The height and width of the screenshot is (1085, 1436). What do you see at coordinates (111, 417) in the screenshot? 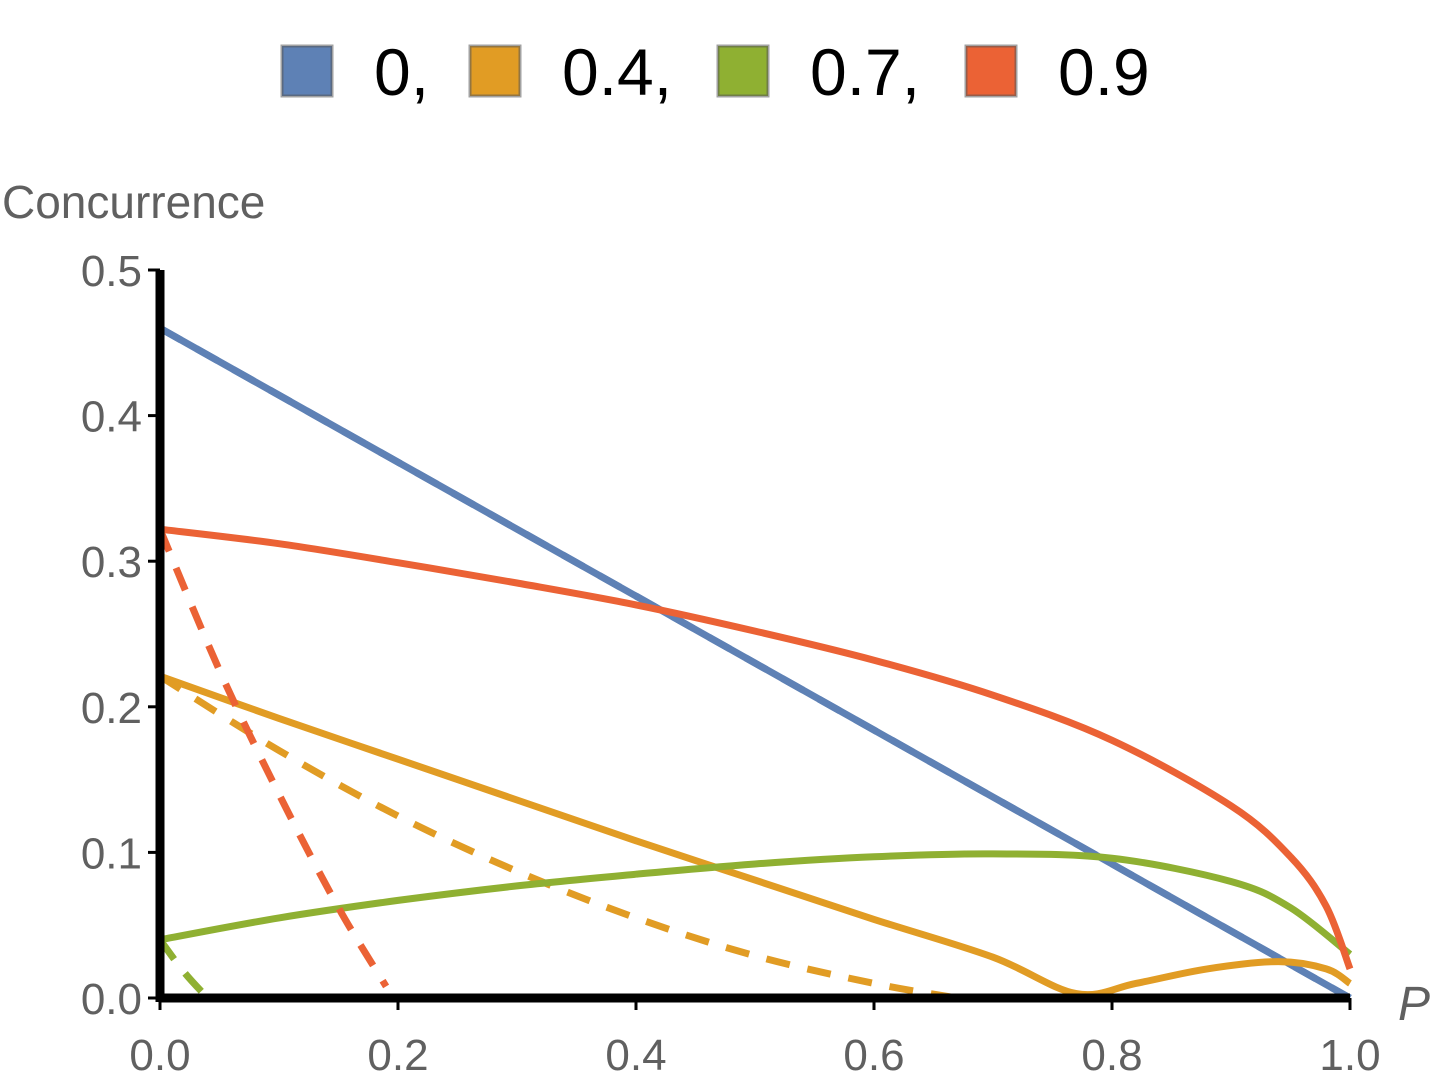
I see `y-tick-label: 0.4` at bounding box center [111, 417].